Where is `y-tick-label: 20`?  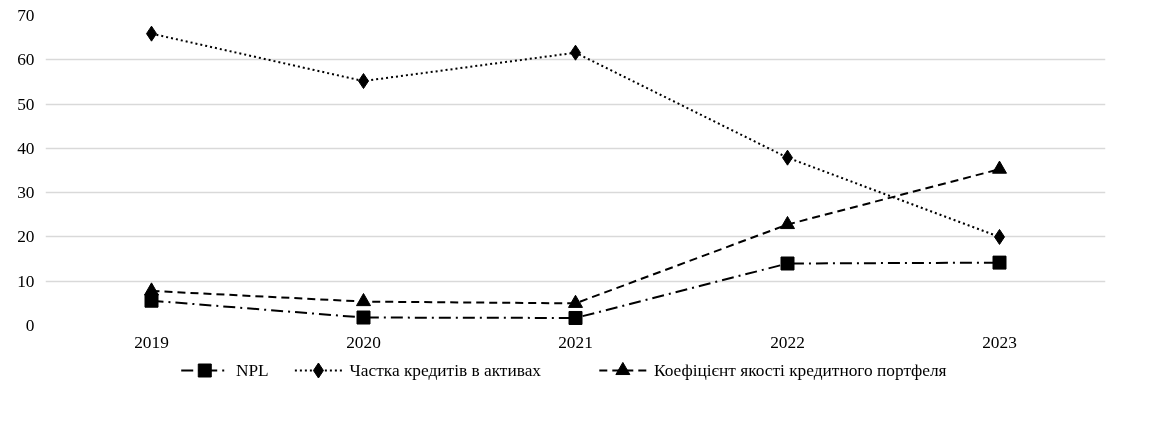
y-tick-label: 20 is located at coordinates (26, 237).